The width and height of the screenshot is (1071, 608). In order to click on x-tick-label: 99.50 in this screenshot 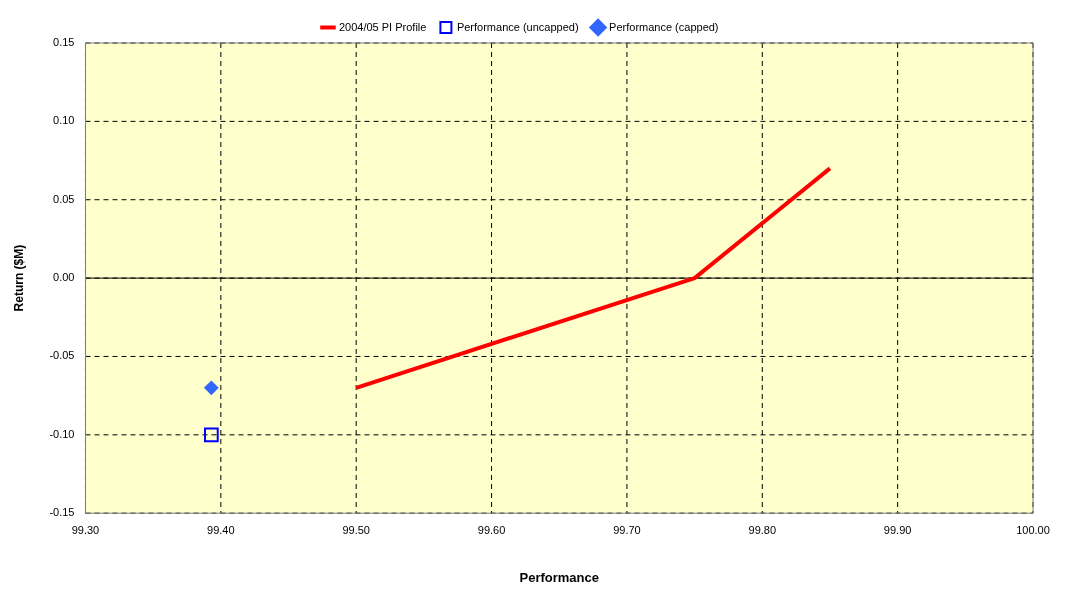, I will do `click(356, 529)`.